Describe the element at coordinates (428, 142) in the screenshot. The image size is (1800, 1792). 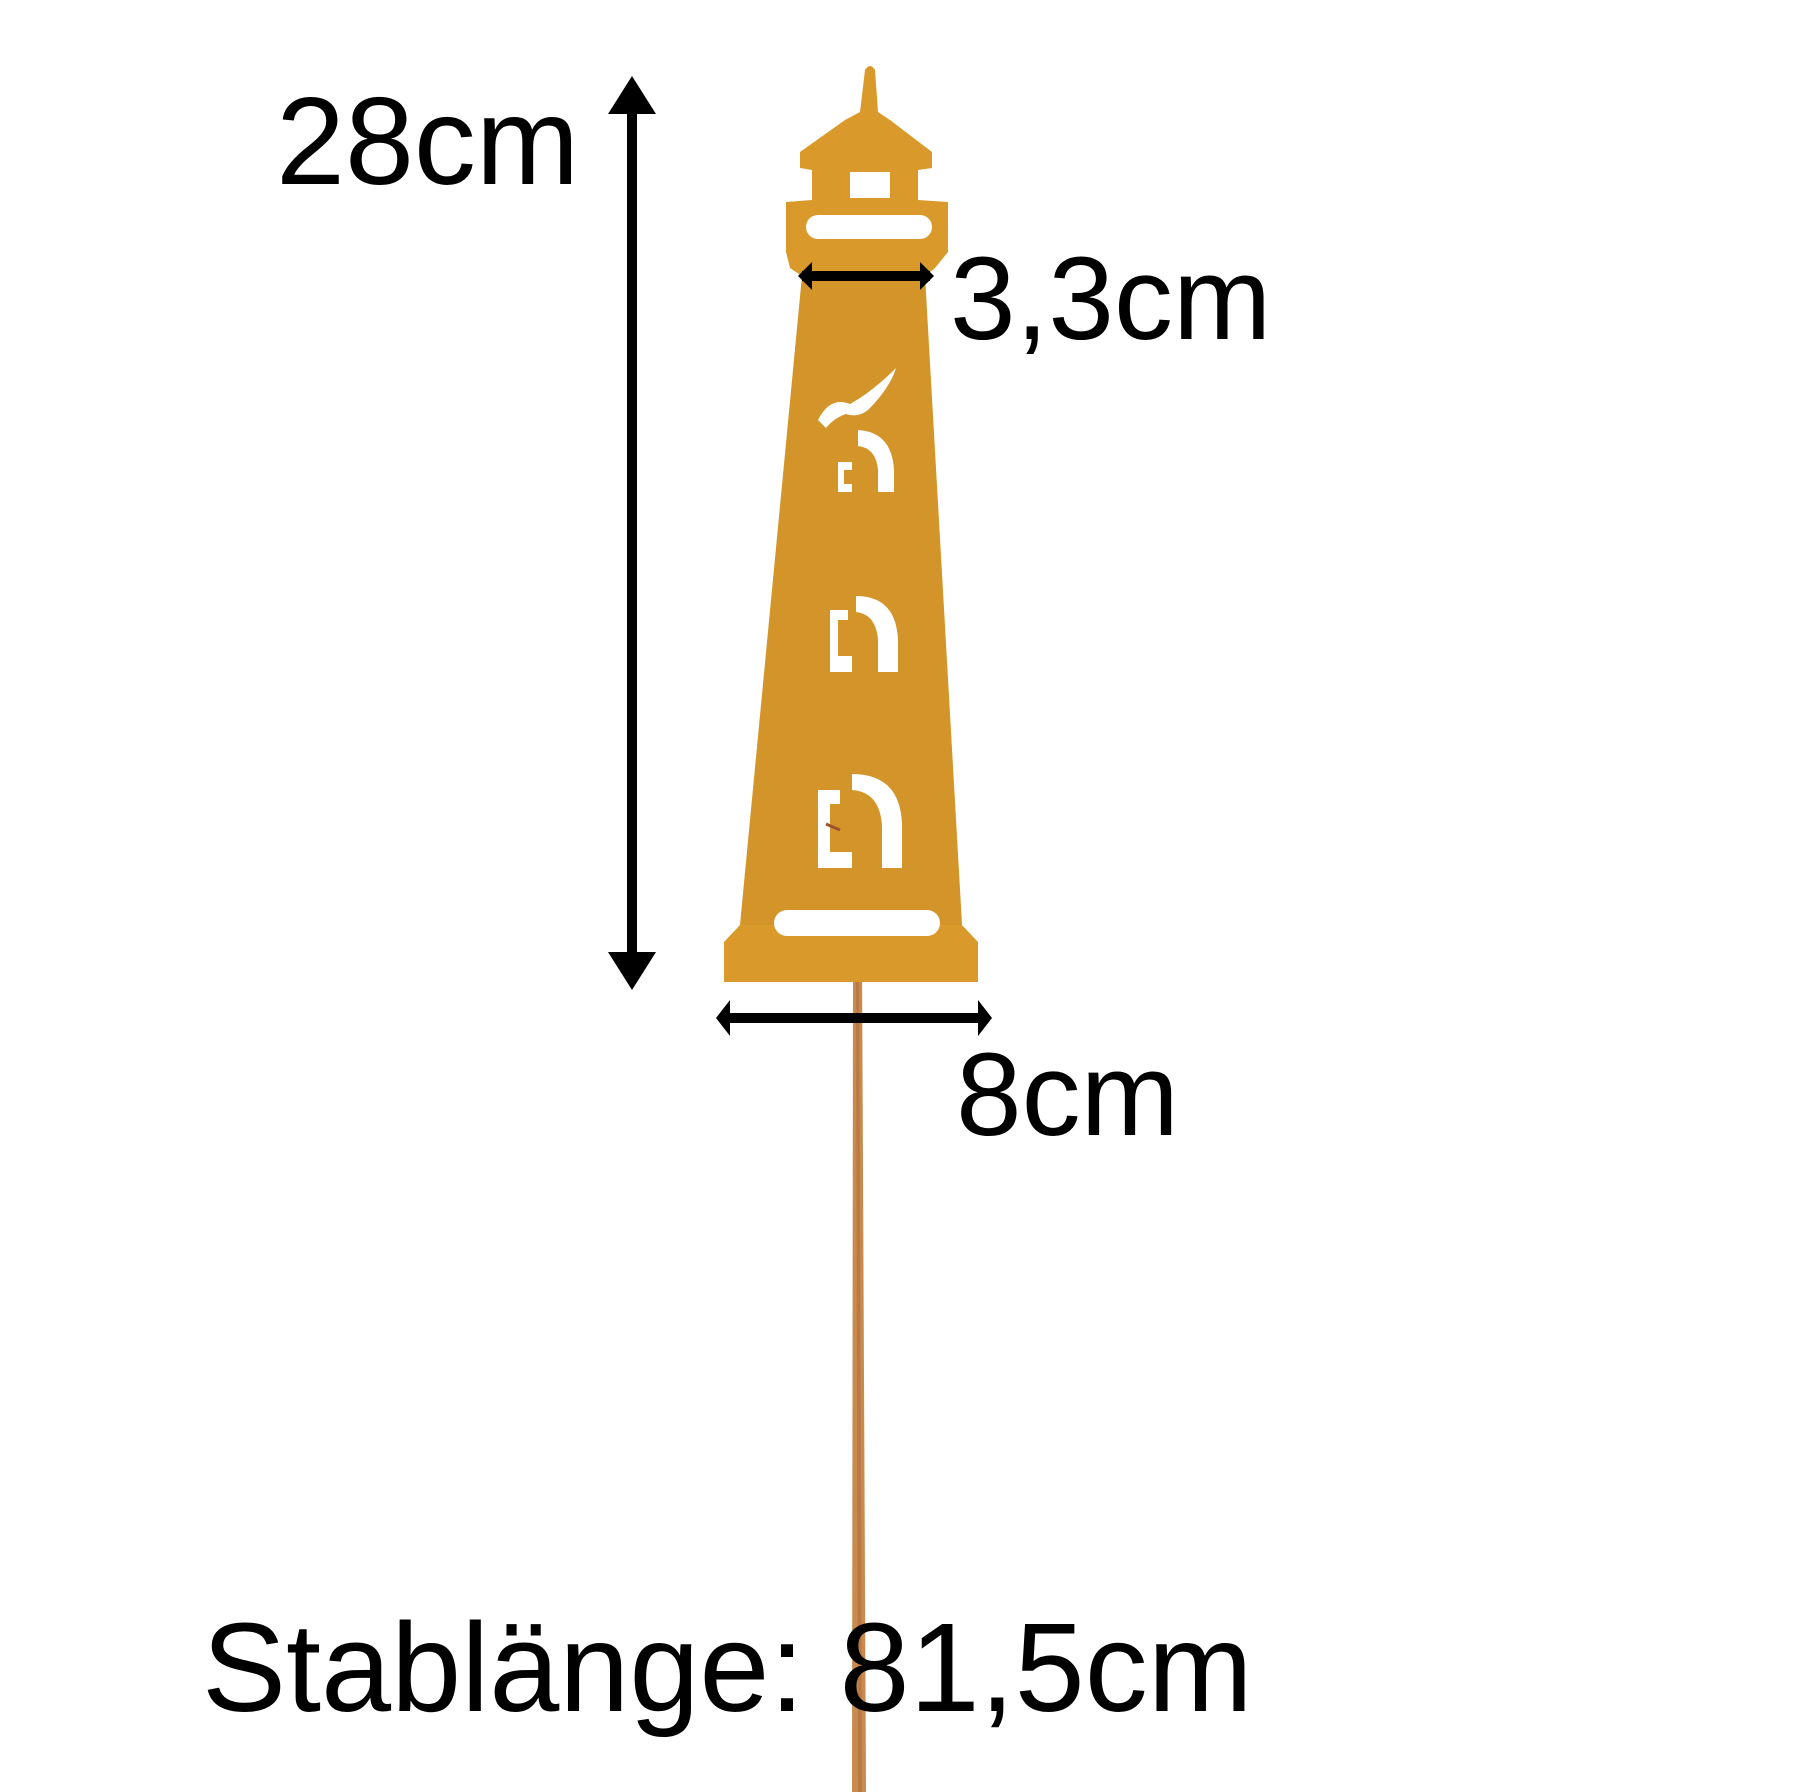
I see `height-label: 28cm` at that location.